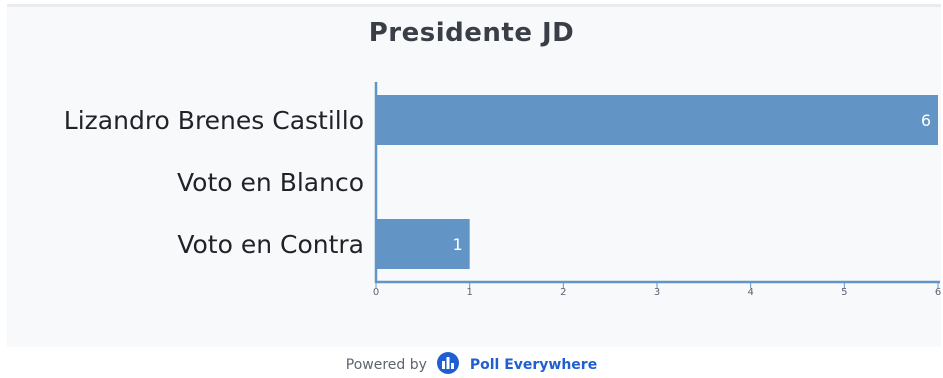  Describe the element at coordinates (657, 292) in the screenshot. I see `x-tick-label: 3` at that location.